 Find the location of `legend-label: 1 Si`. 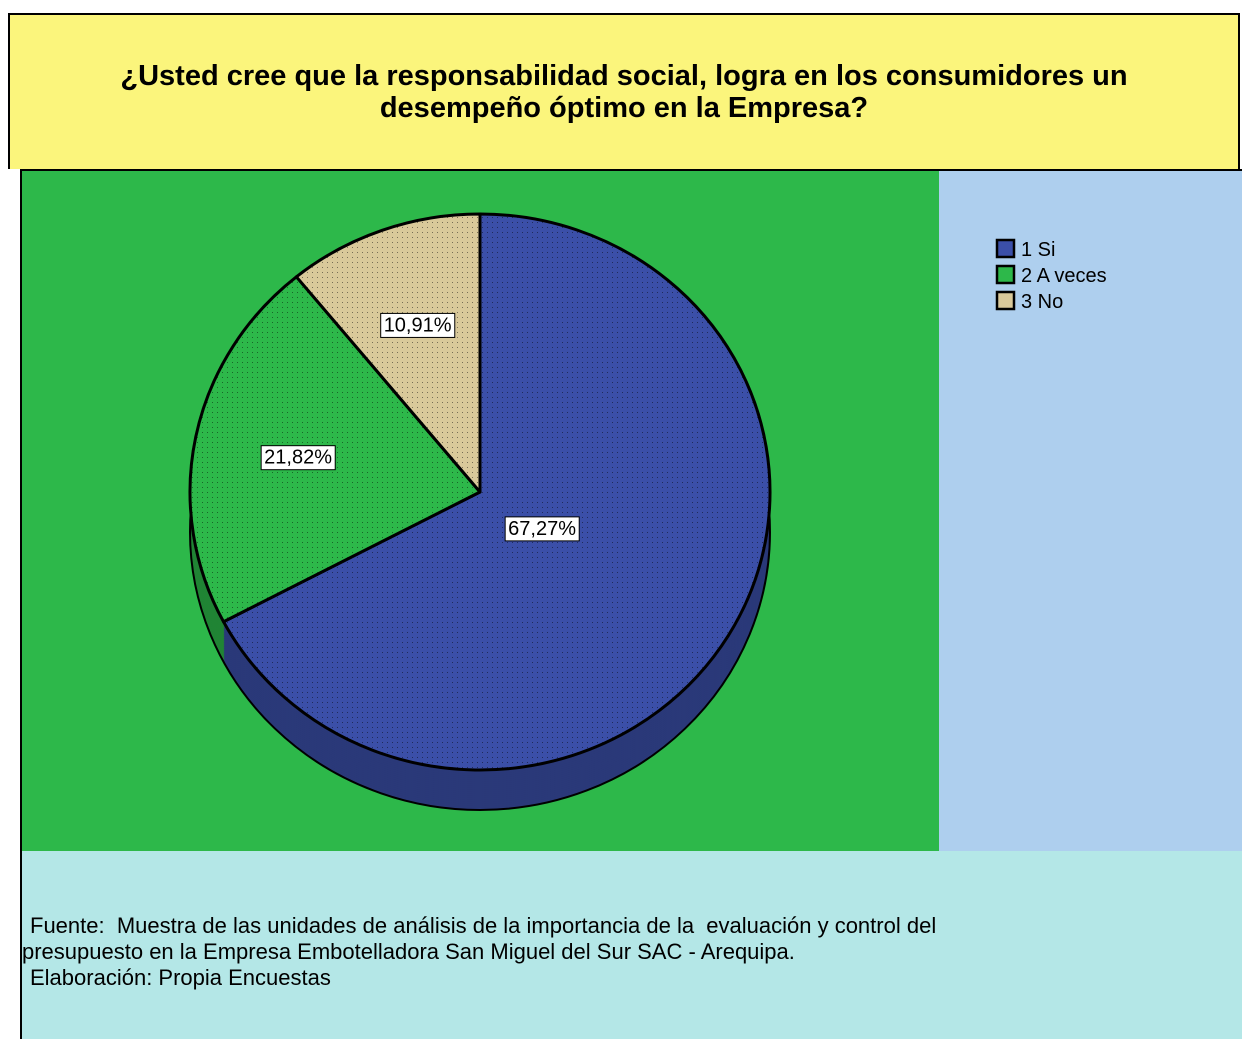

legend-label: 1 Si is located at coordinates (1038, 250).